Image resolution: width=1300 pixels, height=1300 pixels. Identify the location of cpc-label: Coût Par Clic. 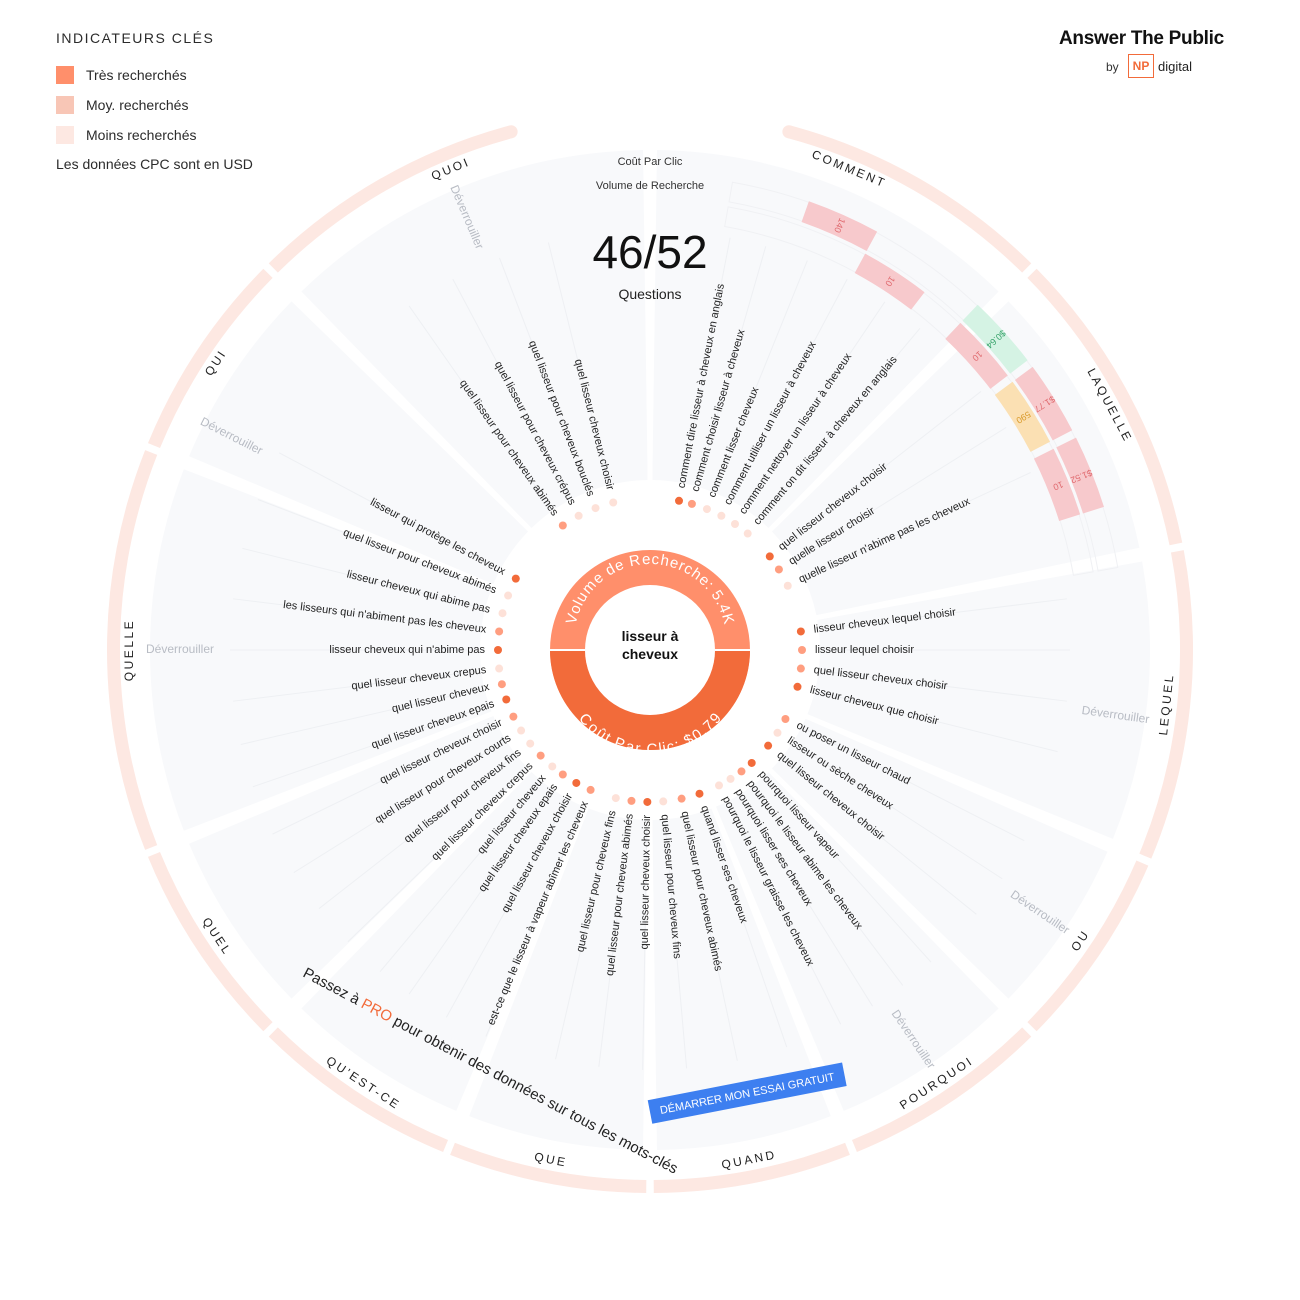
(650, 162).